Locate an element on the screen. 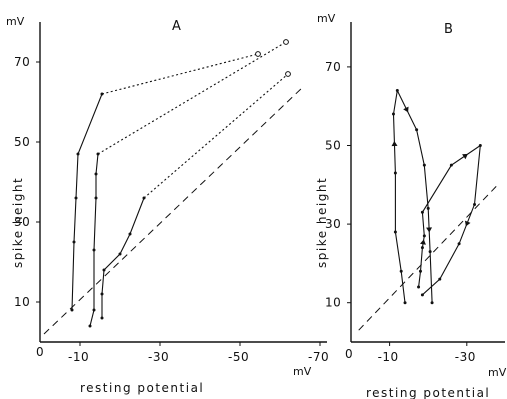 The width and height of the screenshot is (507, 399). panel-a-series-3-solid is located at coordinates (123, 257).